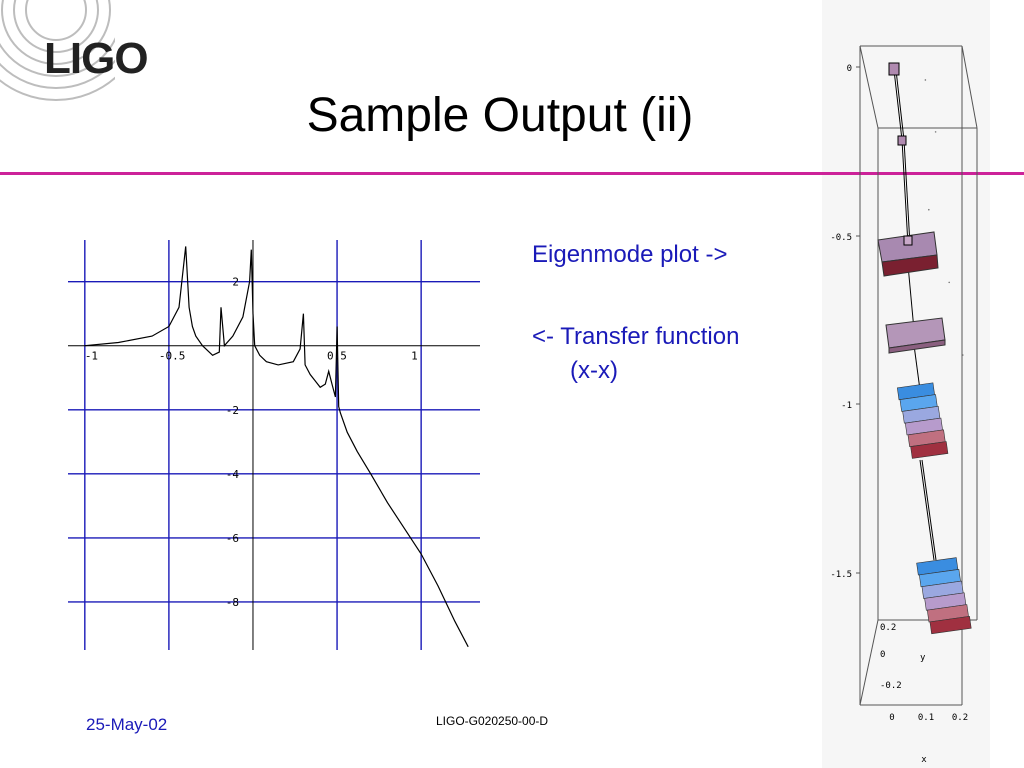 The width and height of the screenshot is (1024, 768). I want to click on eig-x-tick-label: 0, so click(891, 718).